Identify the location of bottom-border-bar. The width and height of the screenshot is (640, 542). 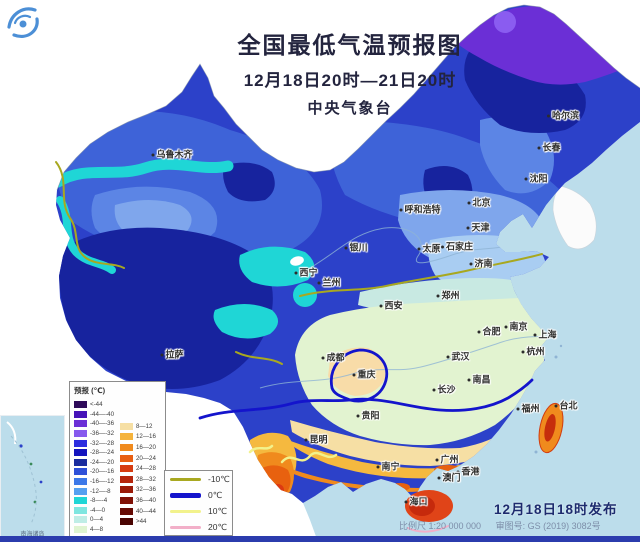
(320, 539).